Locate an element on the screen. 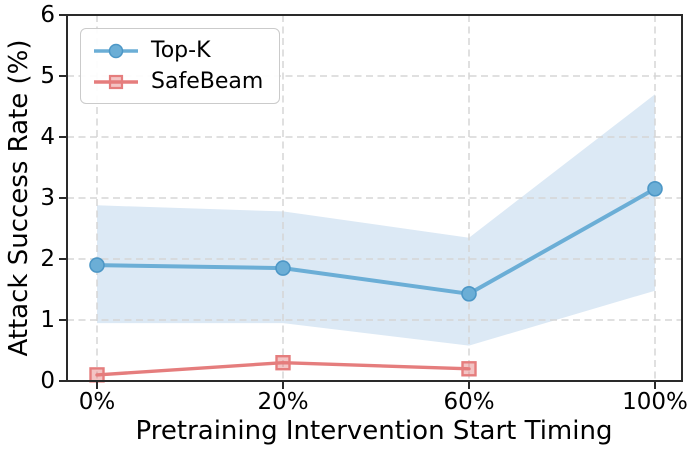  safebeam-point-0% is located at coordinates (97, 375).